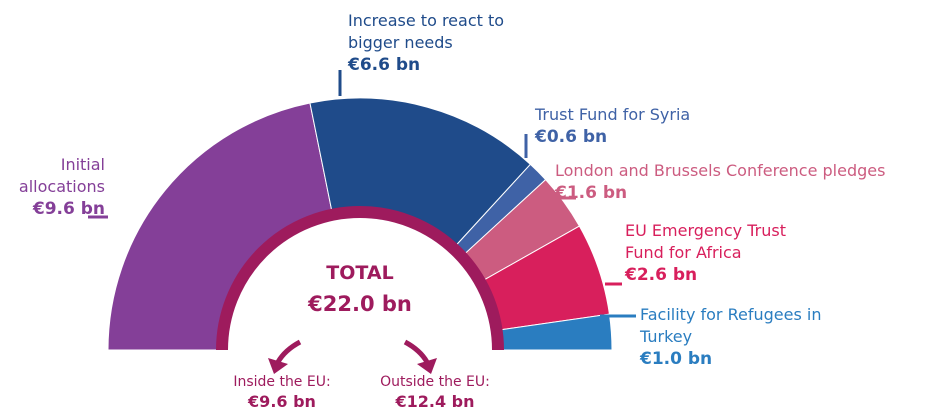  I want to click on segment-name: Trust Fund for Syria, so click(613, 114).